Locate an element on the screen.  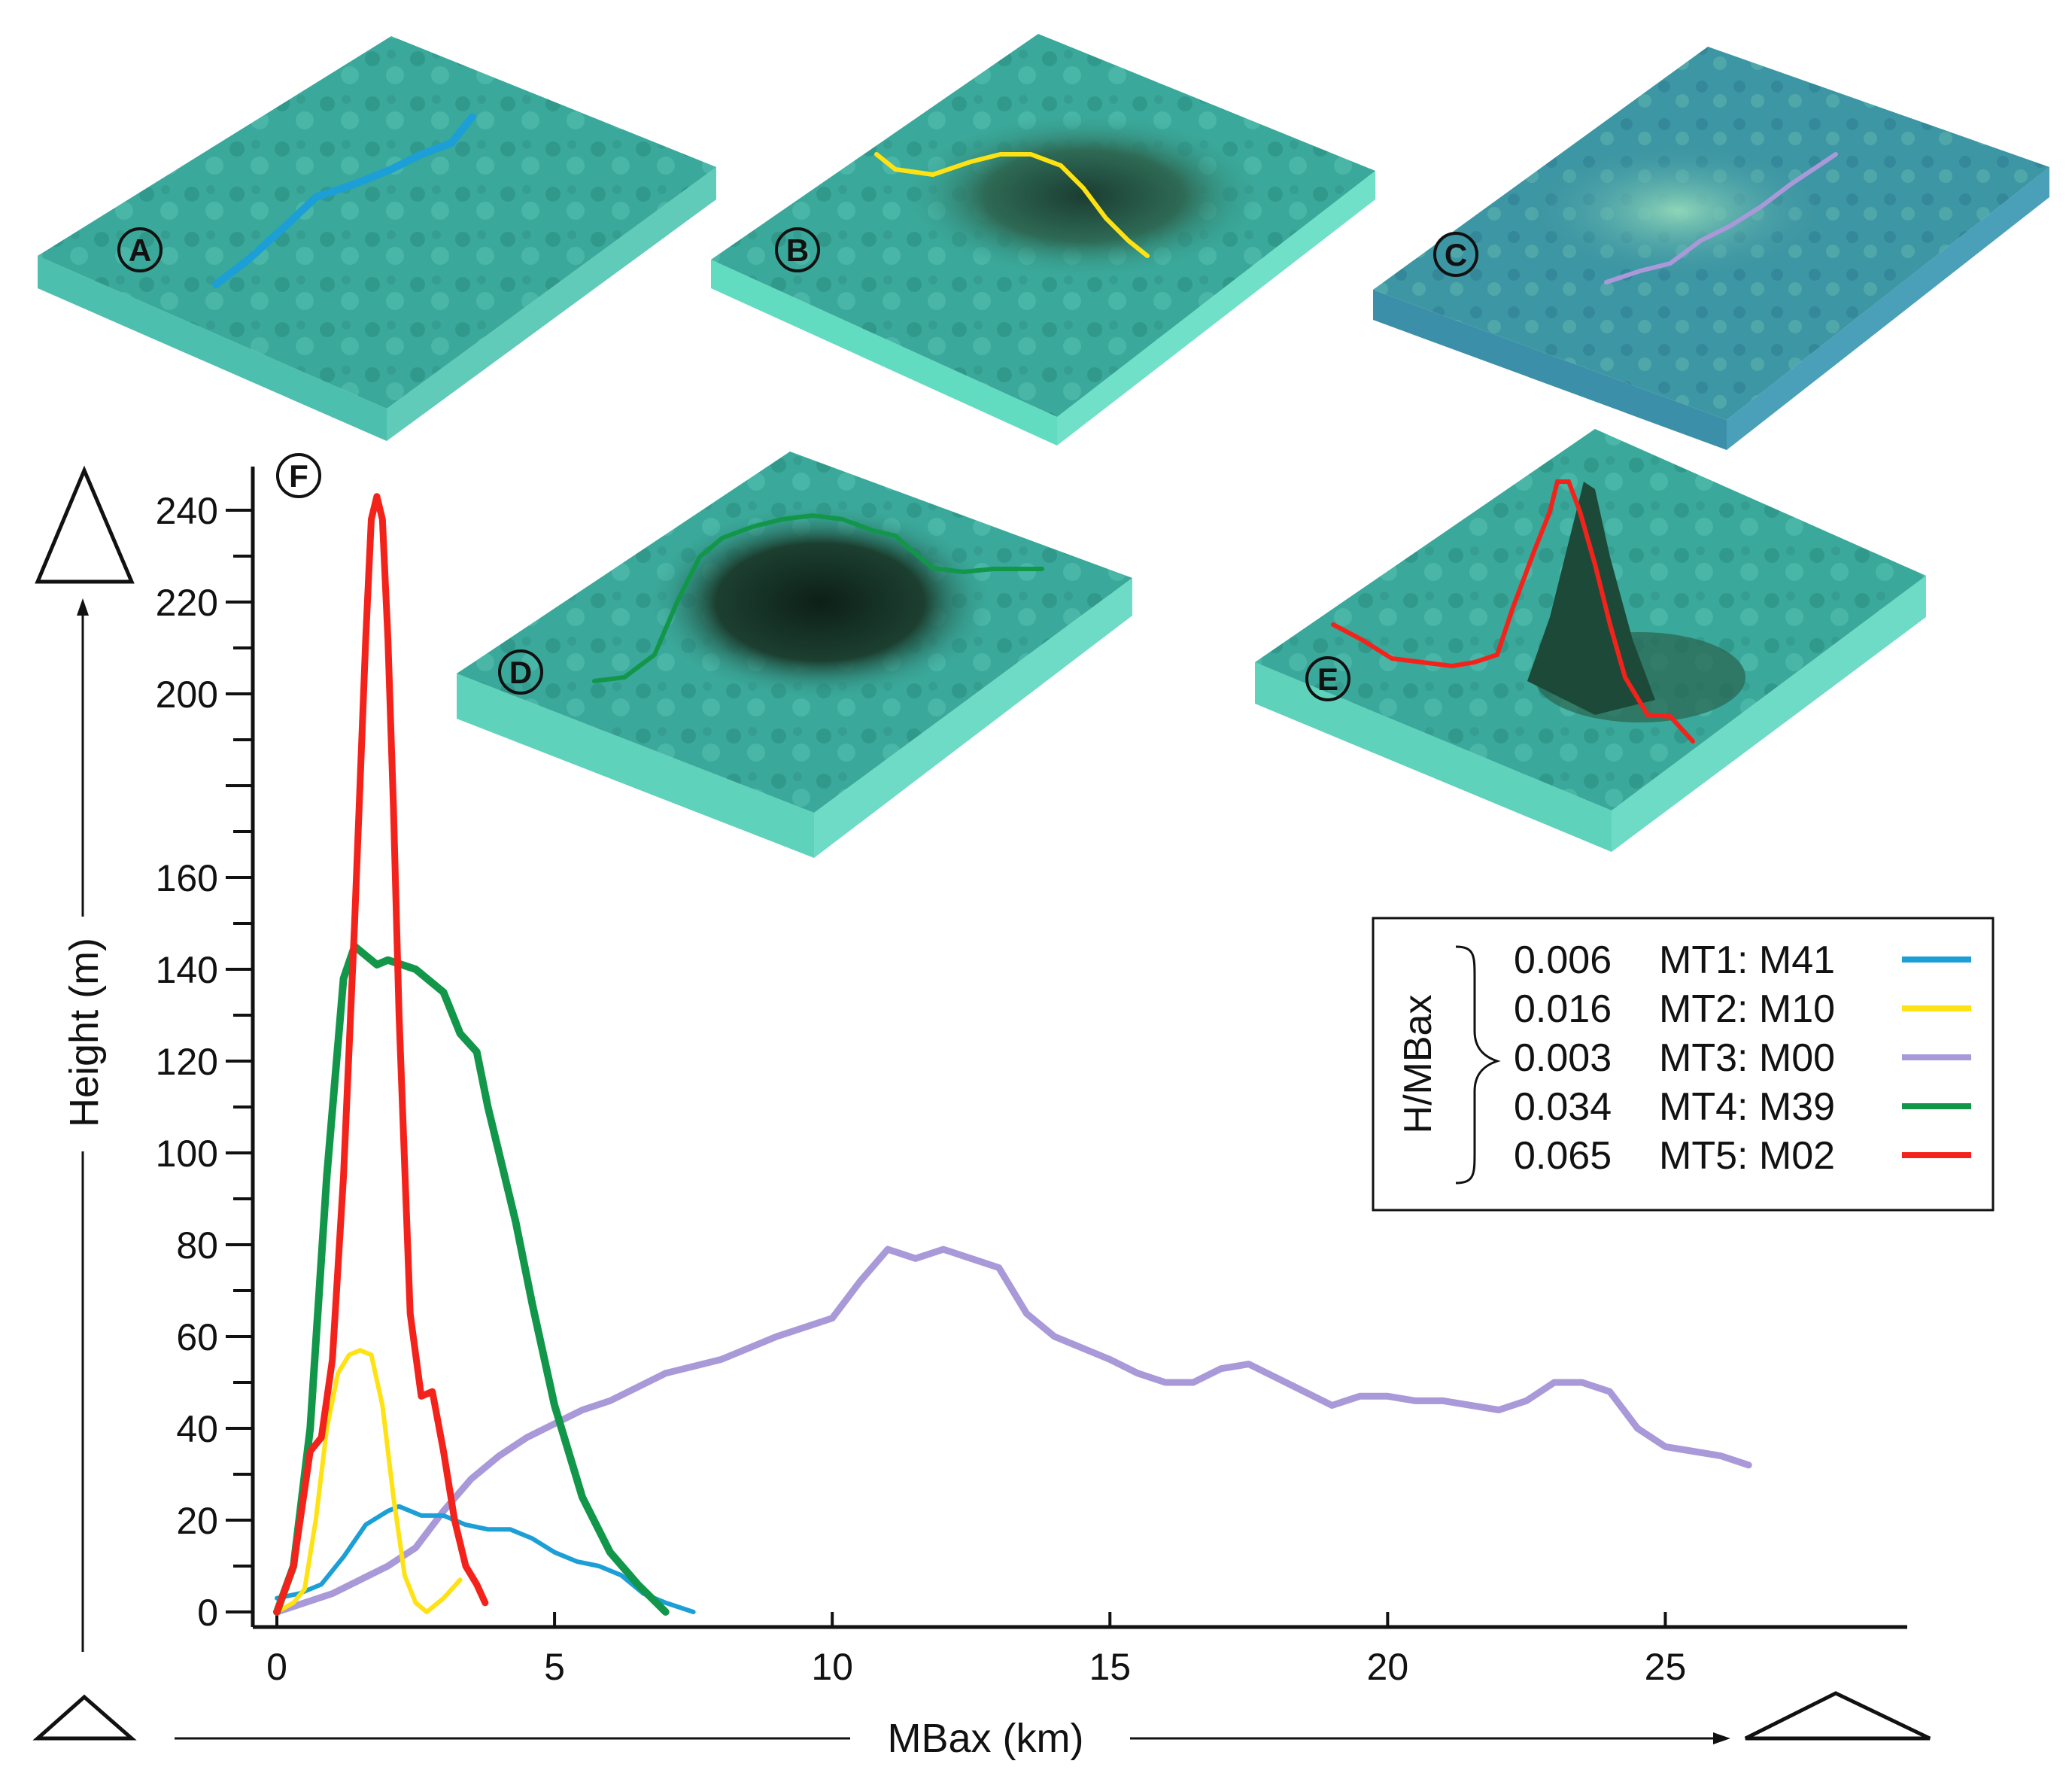
glow-c is located at coordinates (1677, 210).